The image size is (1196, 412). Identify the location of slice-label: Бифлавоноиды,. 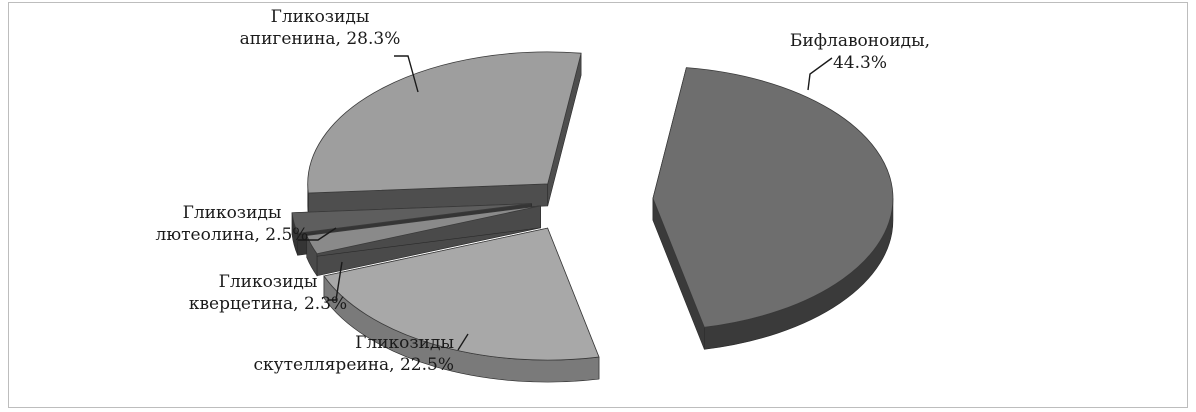
(860, 41).